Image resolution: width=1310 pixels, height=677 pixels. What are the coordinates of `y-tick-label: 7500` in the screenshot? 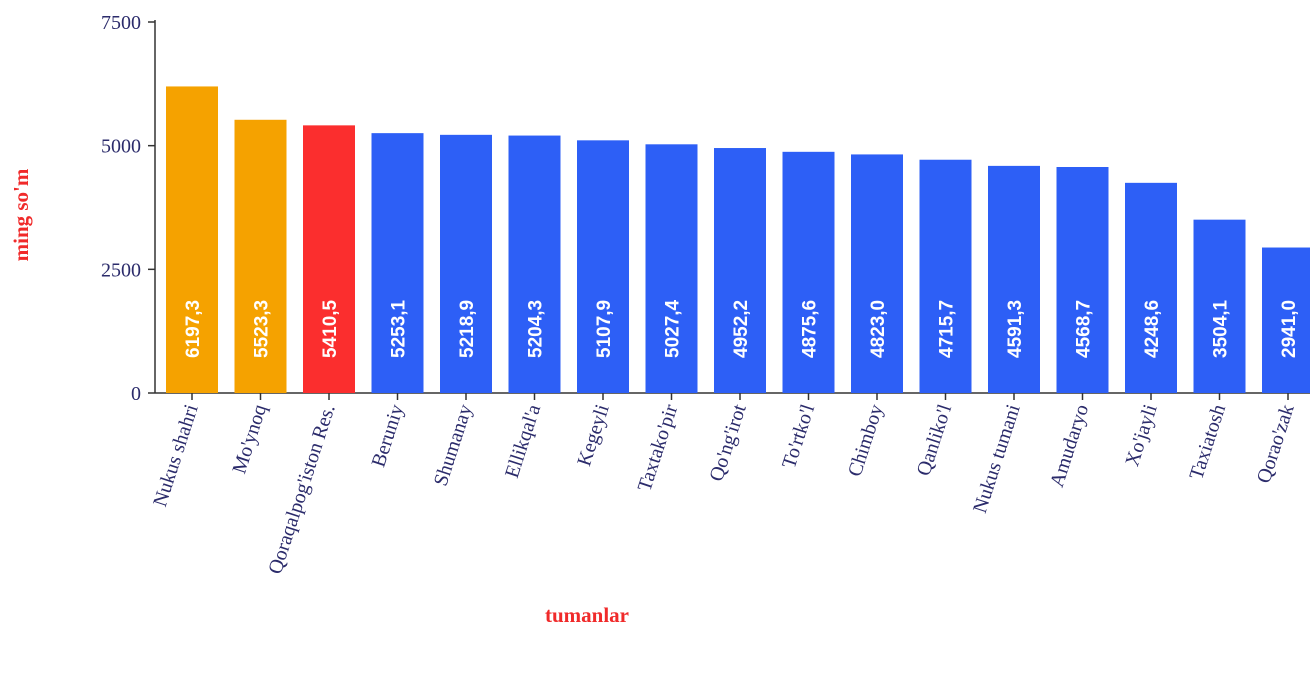 It's located at (121, 23).